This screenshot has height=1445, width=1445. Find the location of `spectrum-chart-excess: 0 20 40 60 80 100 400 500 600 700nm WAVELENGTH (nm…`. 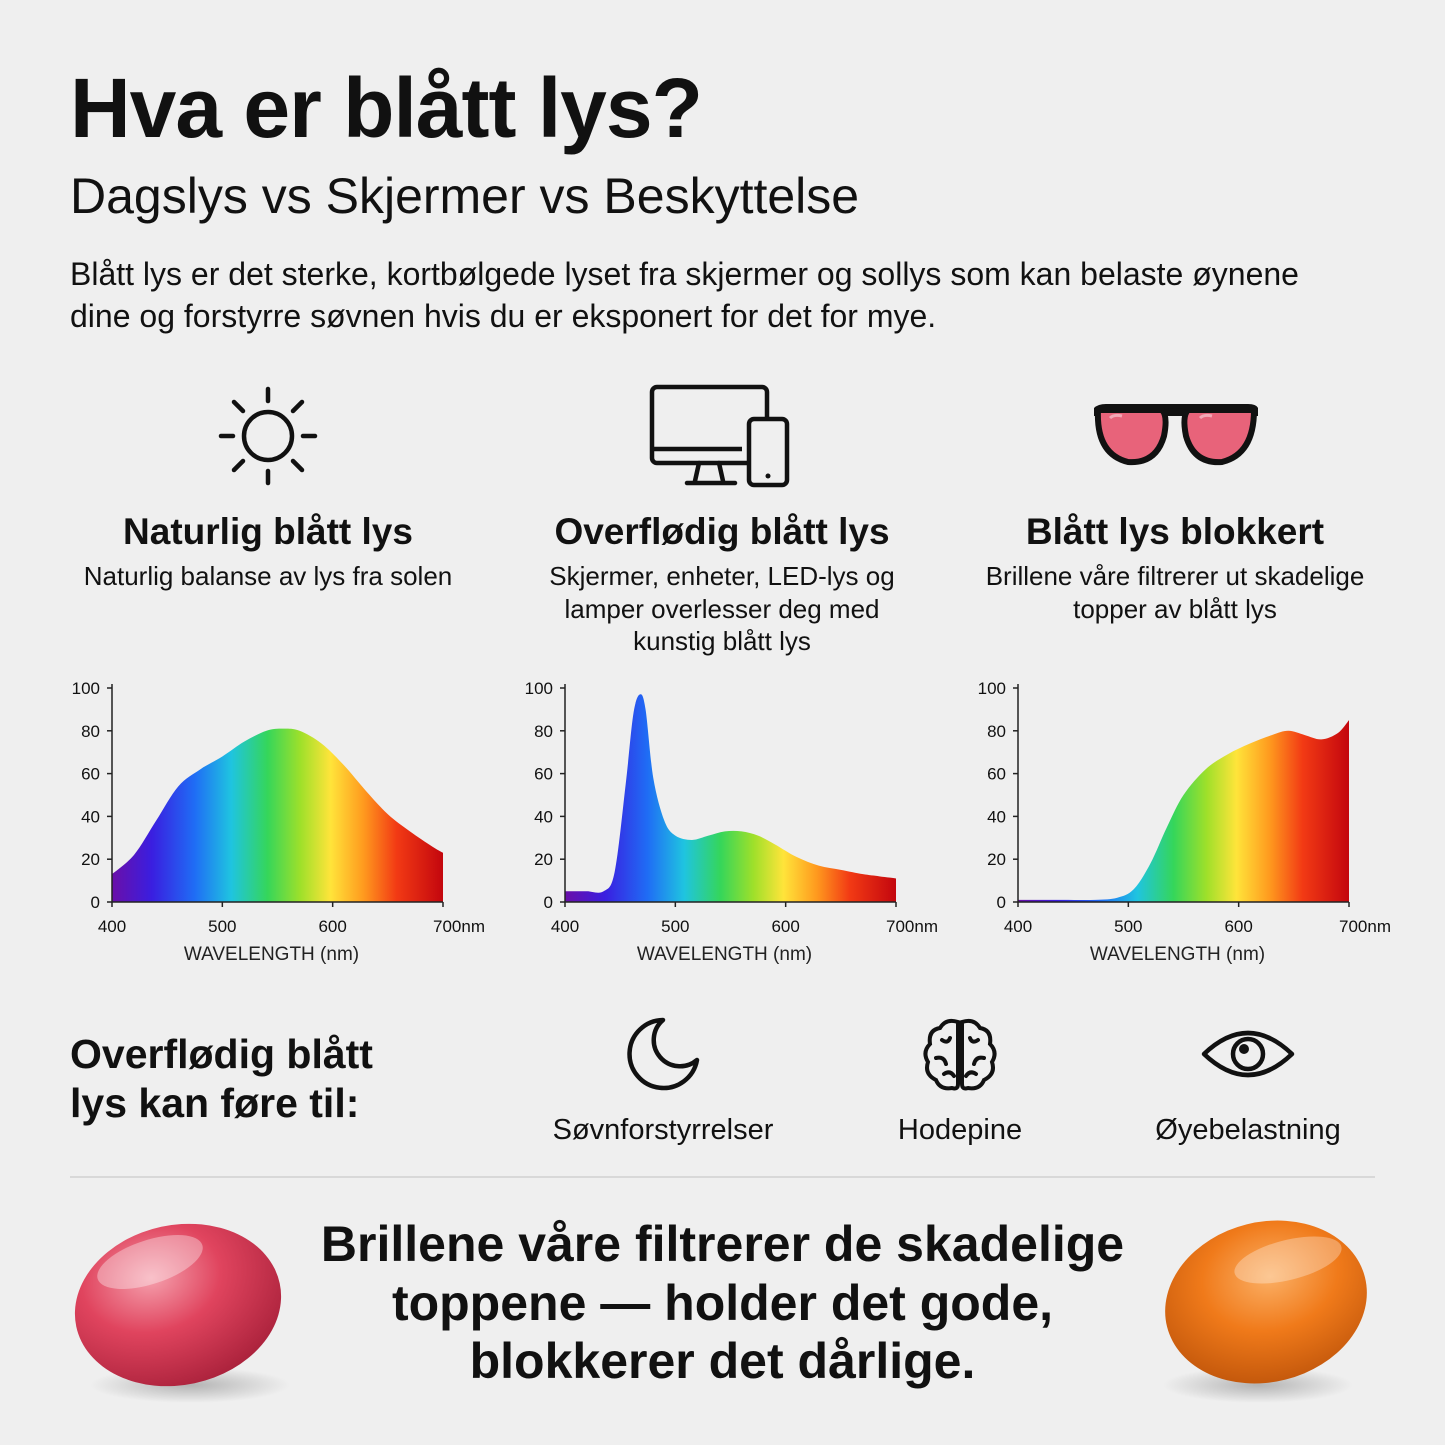

spectrum-chart-excess: 0 20 40 60 80 100 400 500 600 700nm WAVELENGTH (nm… is located at coordinates (728, 822).